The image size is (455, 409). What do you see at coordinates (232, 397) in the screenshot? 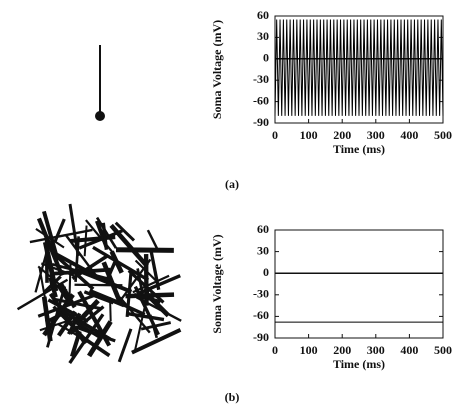
I see `panel-caption: (b)` at bounding box center [232, 397].